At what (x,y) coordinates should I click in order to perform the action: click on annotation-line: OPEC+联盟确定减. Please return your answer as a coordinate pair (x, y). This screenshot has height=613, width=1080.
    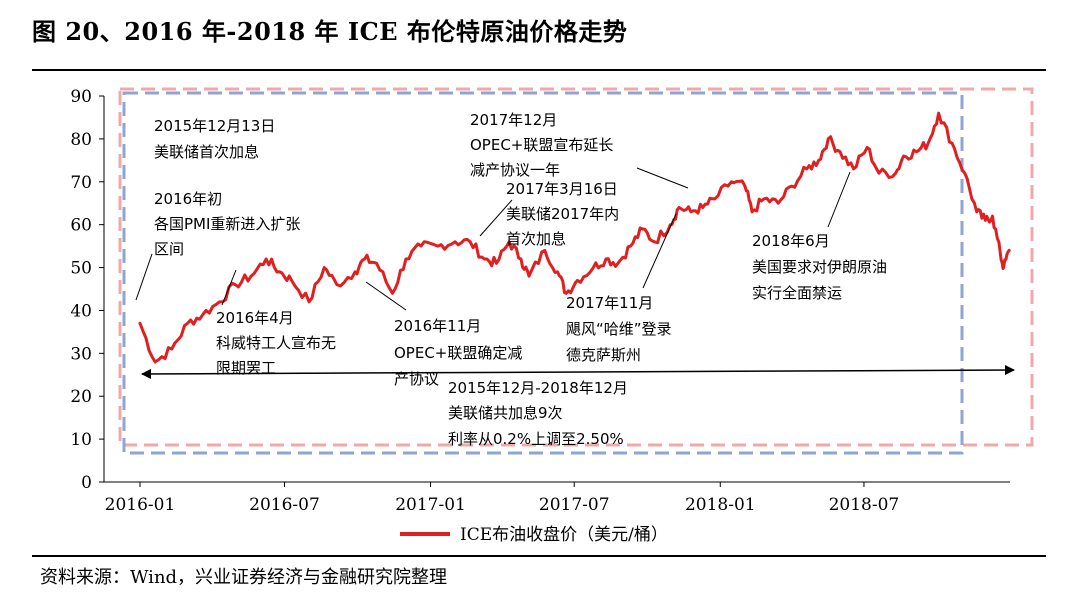
    Looking at the image, I should click on (458, 353).